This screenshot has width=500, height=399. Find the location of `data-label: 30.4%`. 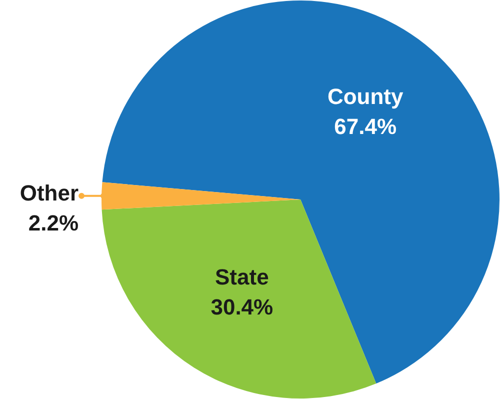

data-label: 30.4% is located at coordinates (242, 307).